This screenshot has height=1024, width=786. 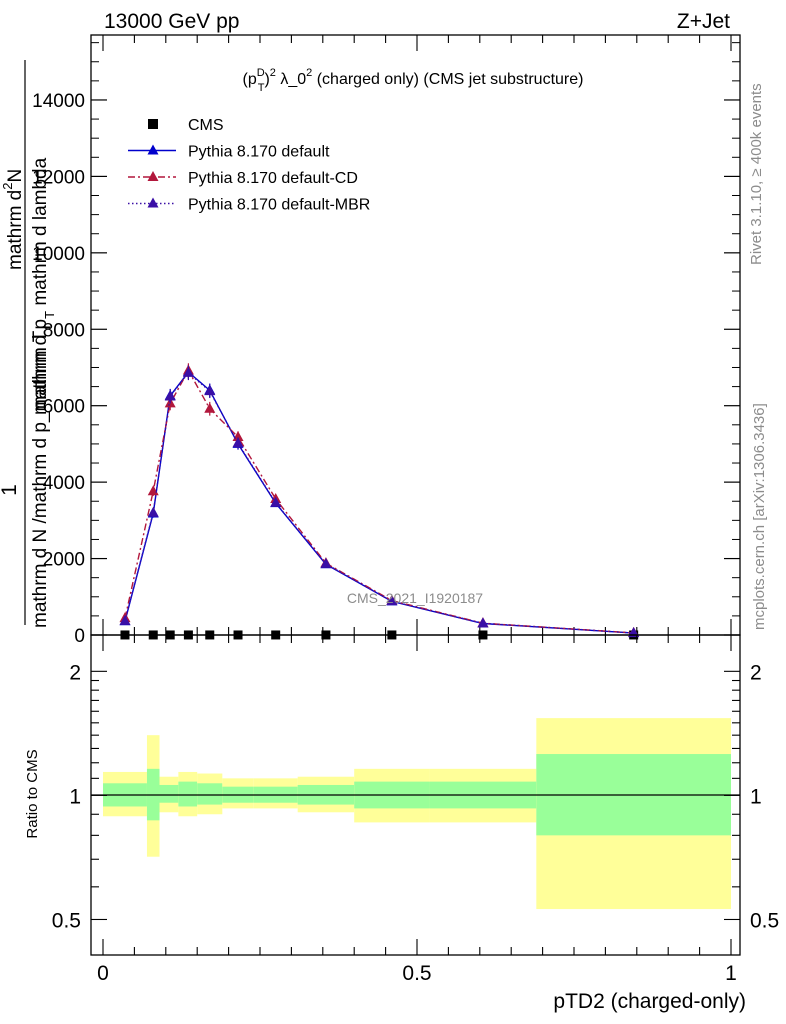 What do you see at coordinates (266, 79) in the screenshot?
I see `plot-title-close: )` at bounding box center [266, 79].